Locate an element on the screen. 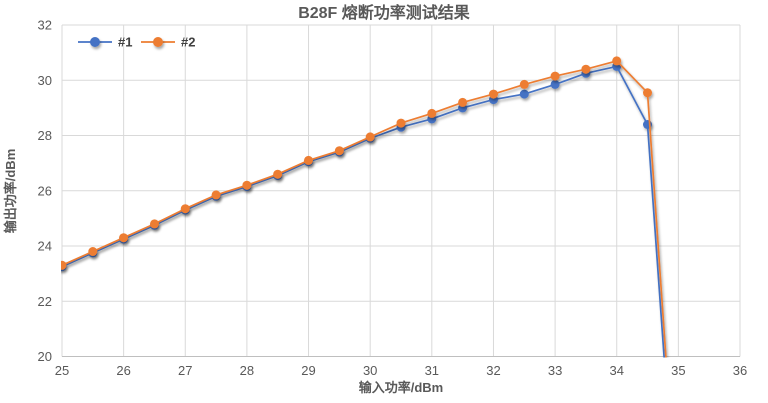  legend: #1 #2 is located at coordinates (136, 42).